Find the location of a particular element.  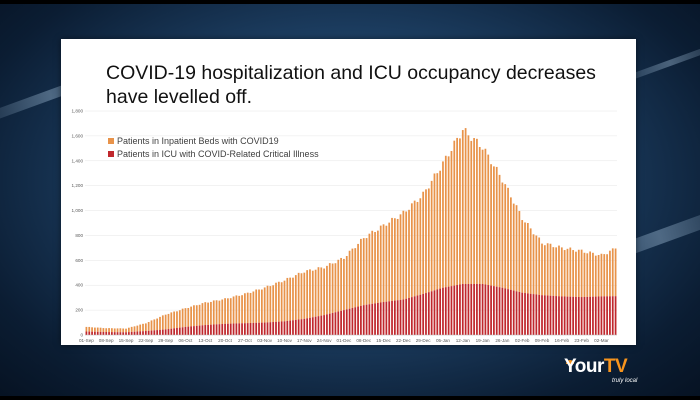

x-tick-label: 22-Dec is located at coordinates (404, 340).